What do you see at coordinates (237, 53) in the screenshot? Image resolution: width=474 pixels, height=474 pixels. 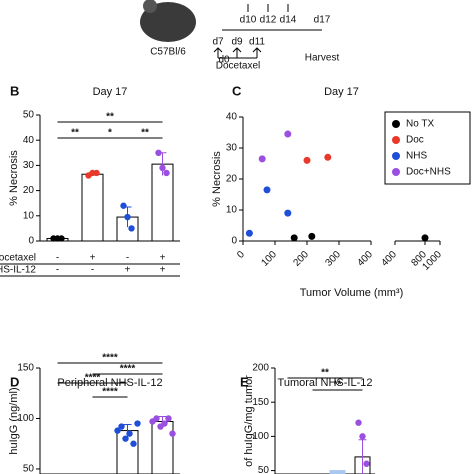 I see `dose-arrows` at bounding box center [237, 53].